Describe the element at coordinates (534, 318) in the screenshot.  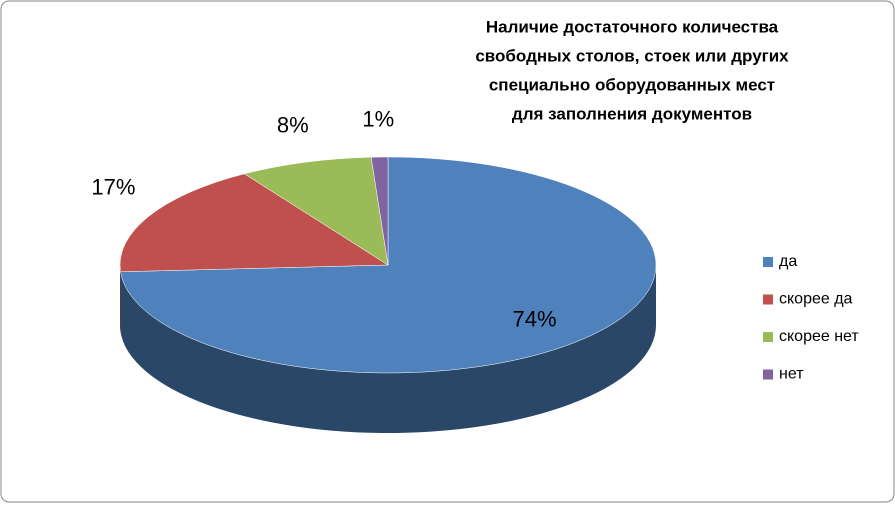
I see `data-label: 74%` at that location.